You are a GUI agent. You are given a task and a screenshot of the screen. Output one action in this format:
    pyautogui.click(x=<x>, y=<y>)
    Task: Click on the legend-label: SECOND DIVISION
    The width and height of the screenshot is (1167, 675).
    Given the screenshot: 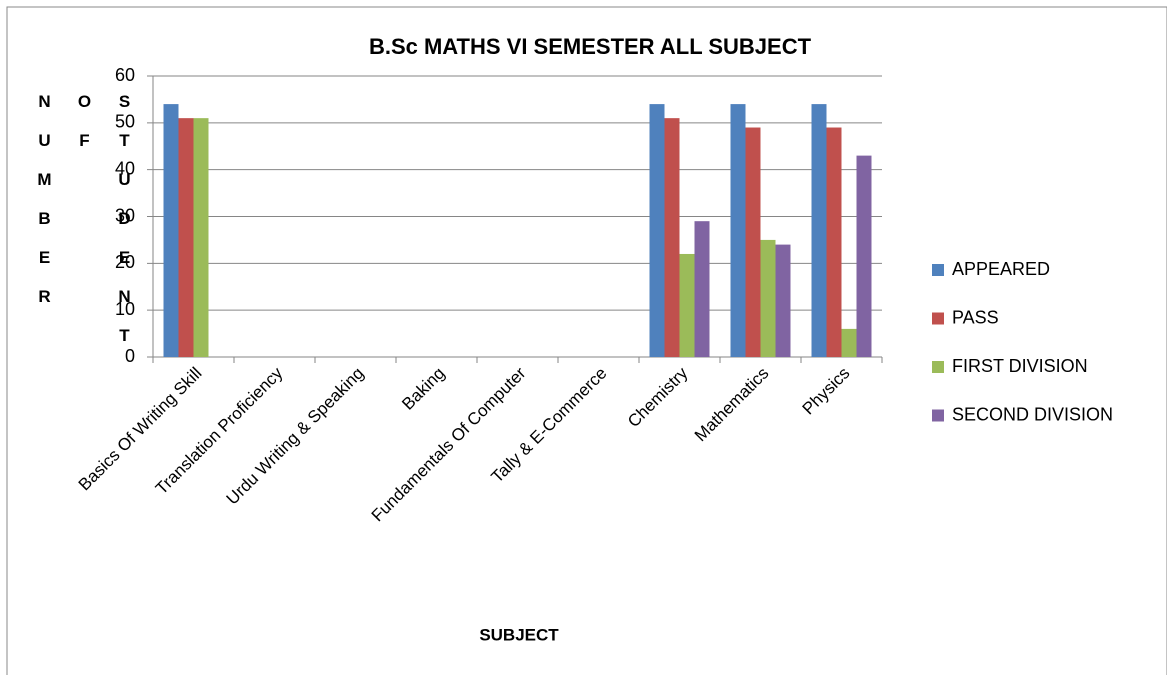 What is the action you would take?
    pyautogui.click(x=1032, y=414)
    